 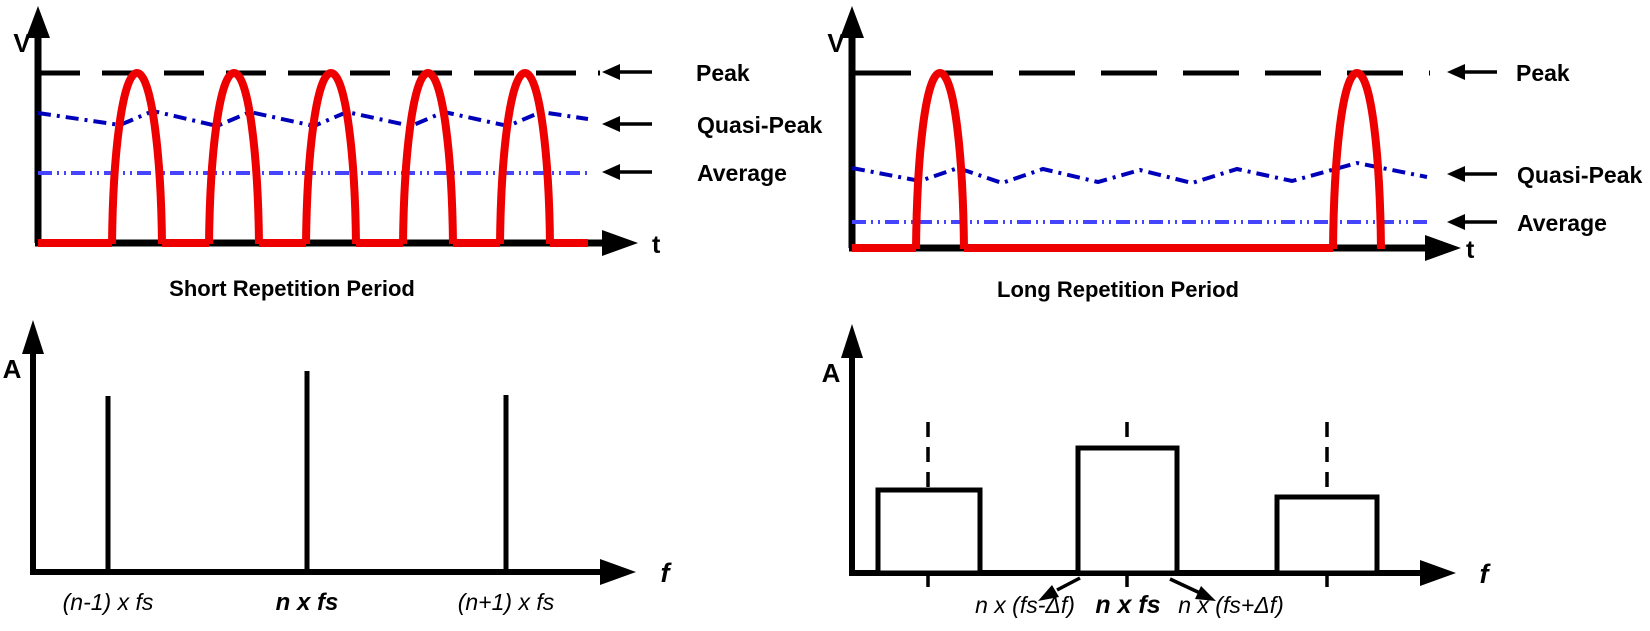 What do you see at coordinates (1127, 605) in the screenshot?
I see `bar-label-highlight: n x fs` at bounding box center [1127, 605].